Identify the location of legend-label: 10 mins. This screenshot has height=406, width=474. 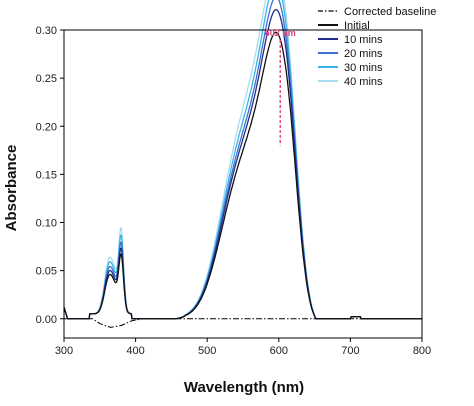
(363, 40).